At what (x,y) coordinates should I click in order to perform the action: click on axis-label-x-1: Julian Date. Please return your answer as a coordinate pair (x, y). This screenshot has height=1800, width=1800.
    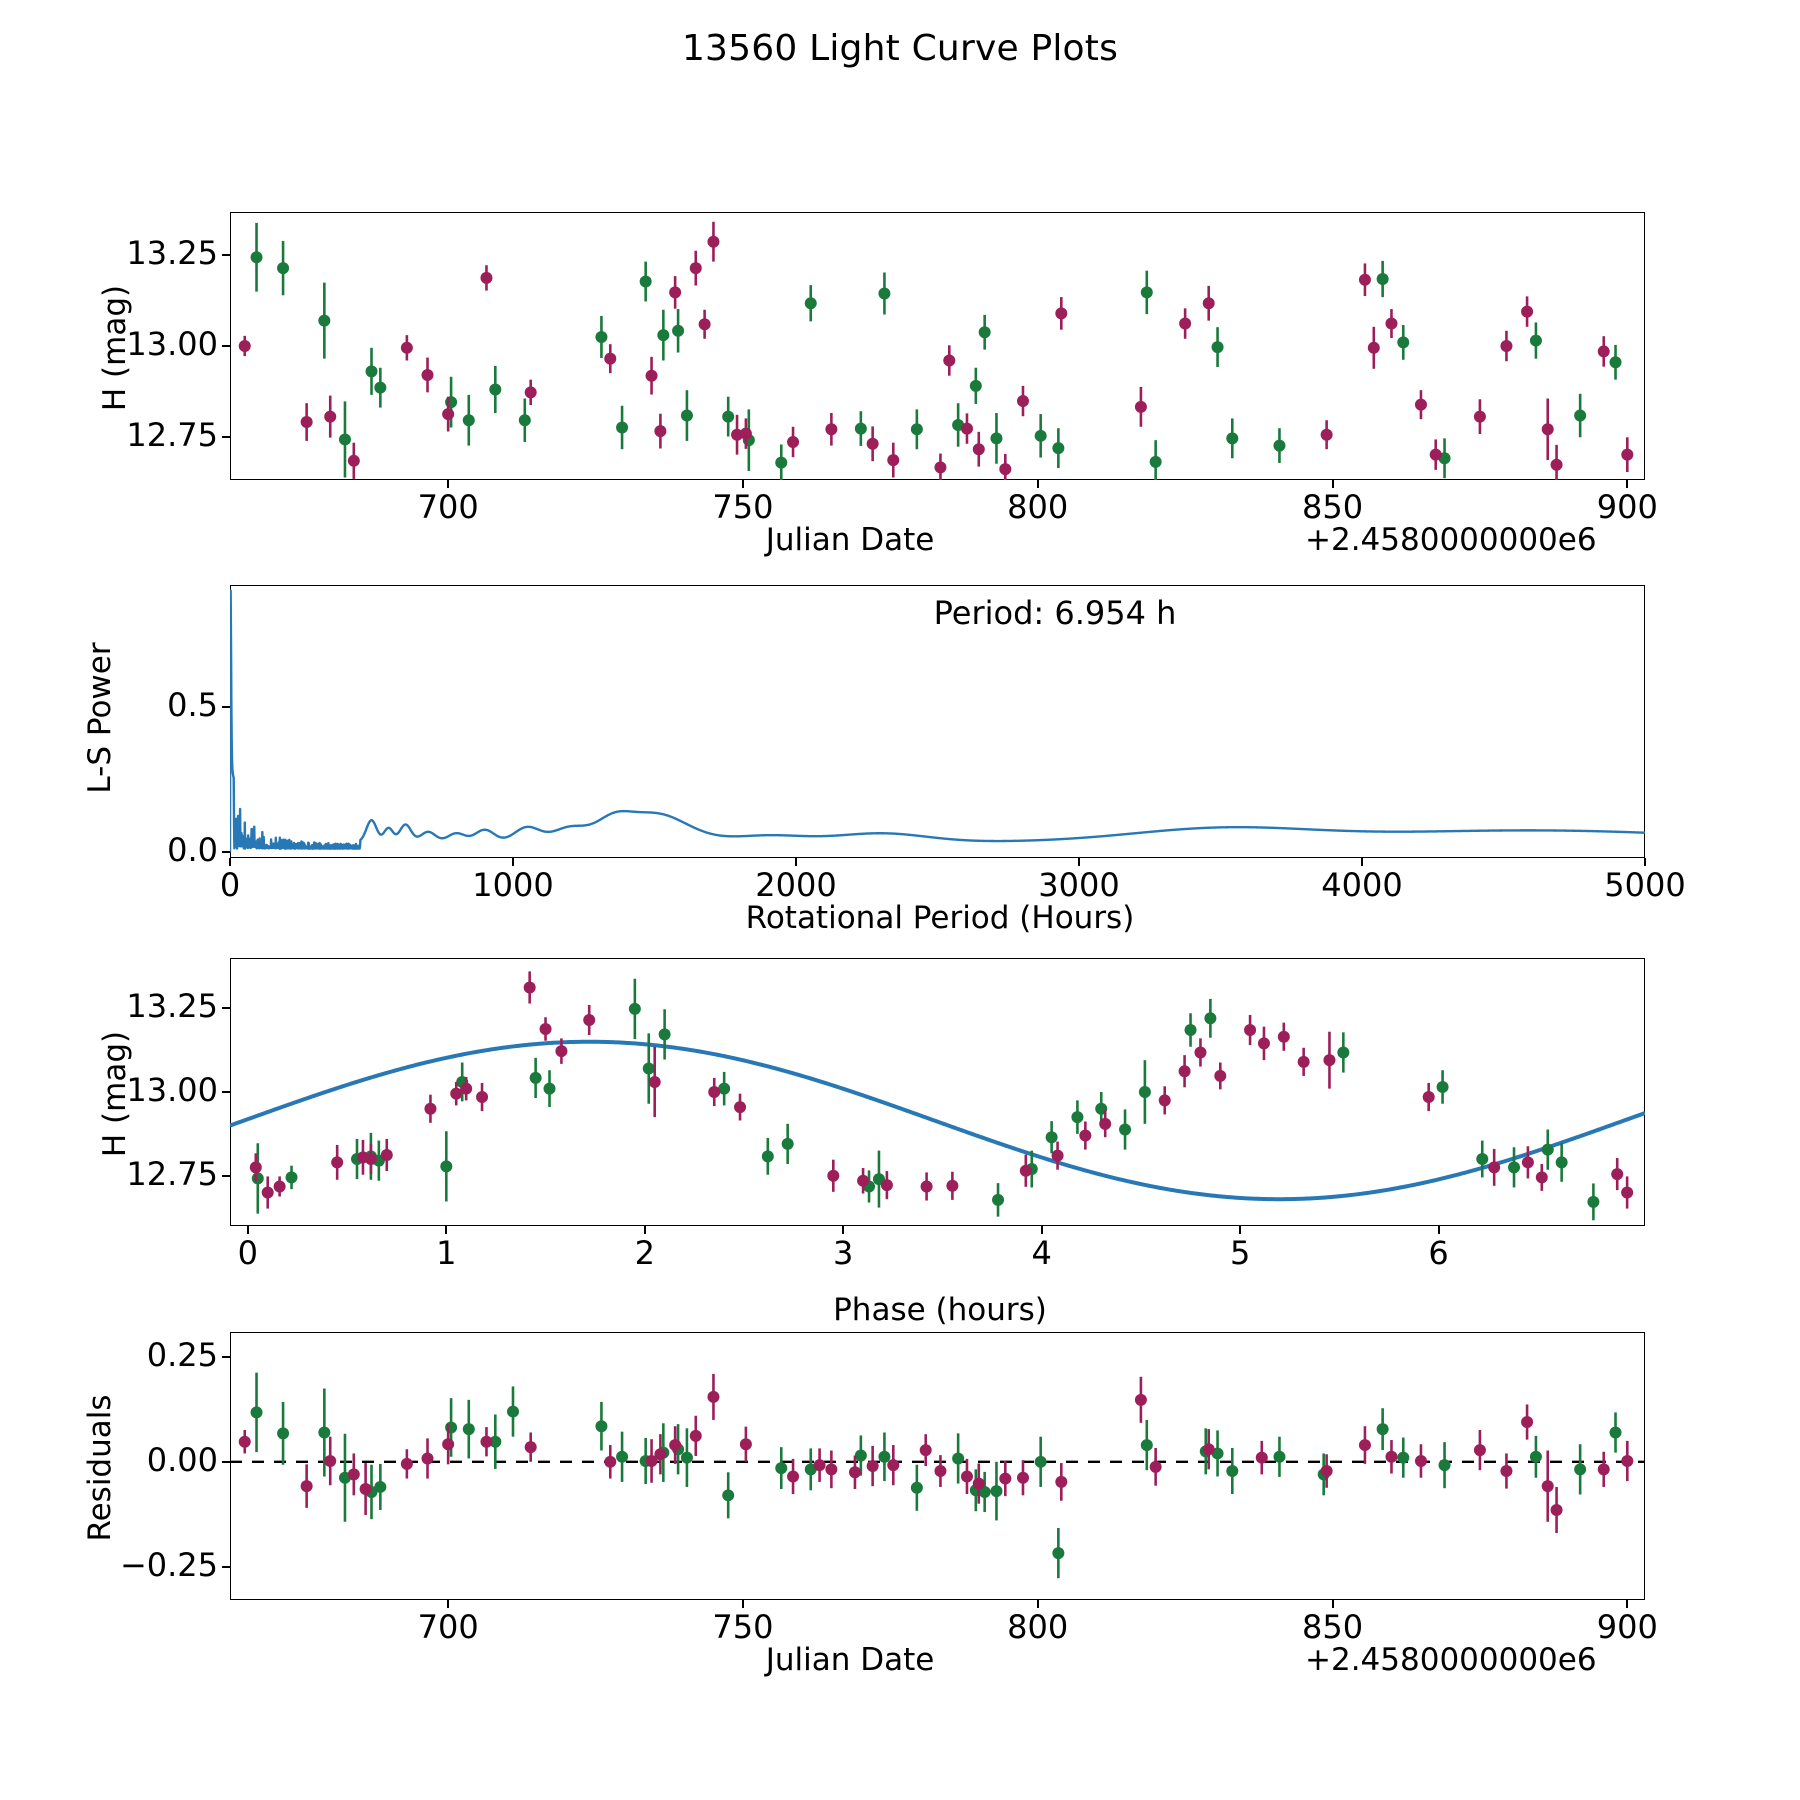
    Looking at the image, I should click on (850, 540).